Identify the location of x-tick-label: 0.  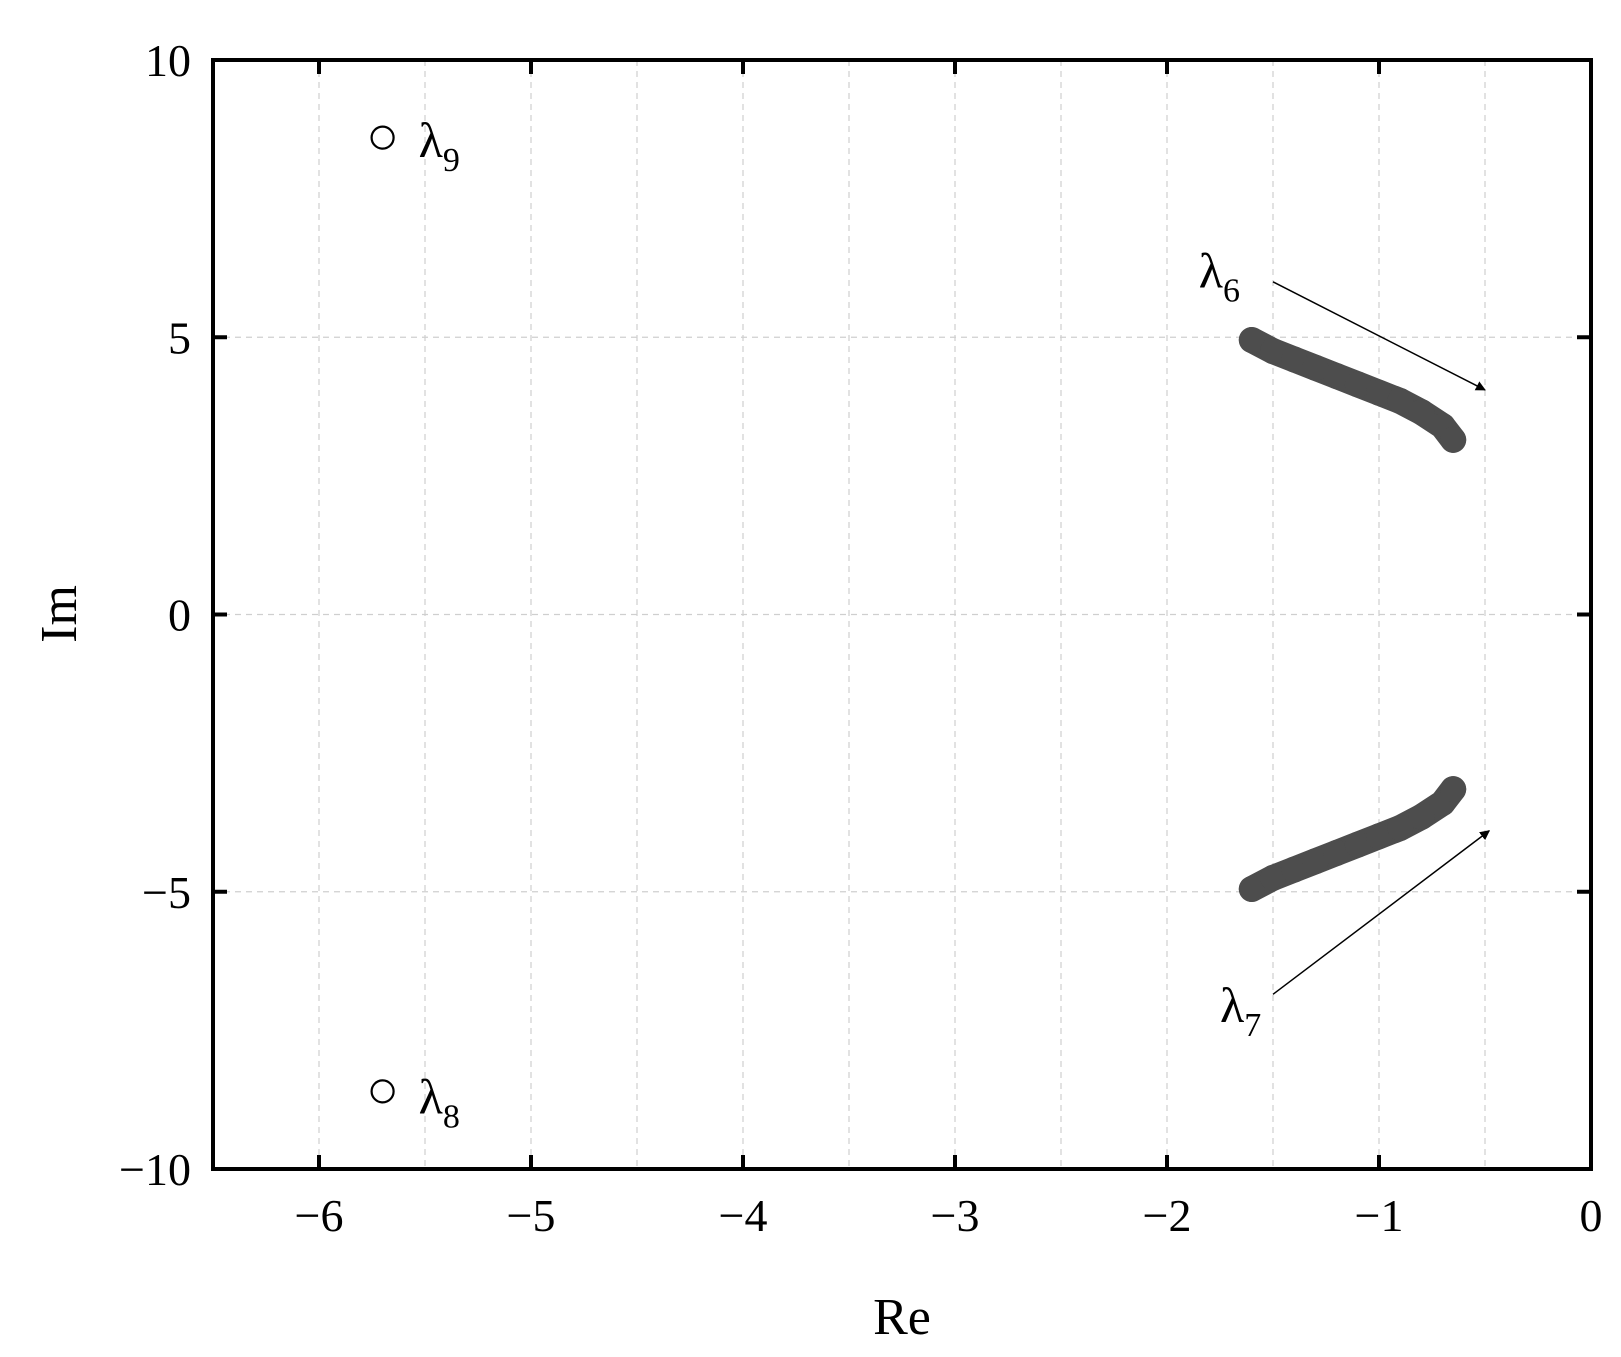
(1591, 1215).